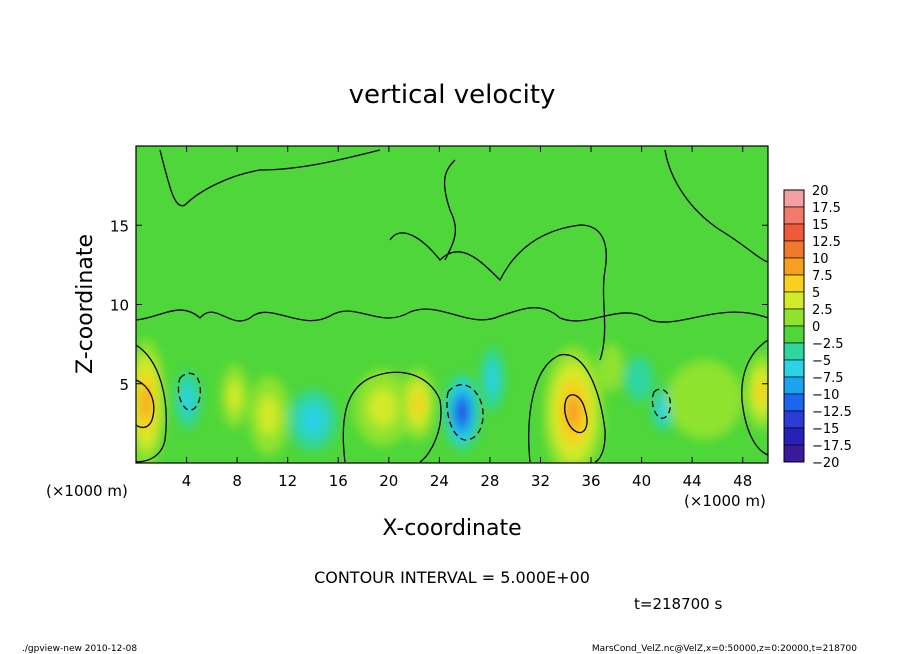 This screenshot has width=904, height=654. I want to click on colorbar-label-3: 12.5, so click(826, 242).